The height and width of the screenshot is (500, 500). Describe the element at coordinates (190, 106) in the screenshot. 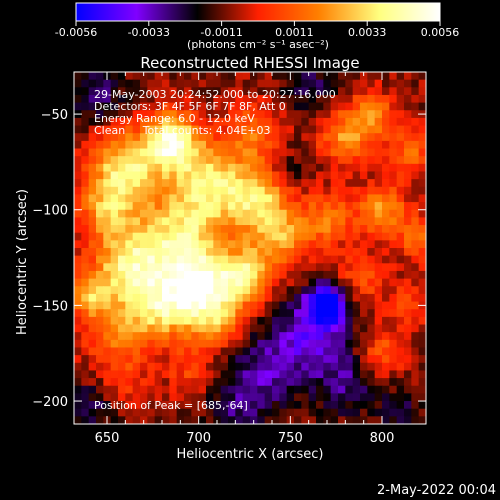

I see `annotation-detectors: Detectors: 3F 4F 5F 6F 7F 8F, Att 0` at that location.